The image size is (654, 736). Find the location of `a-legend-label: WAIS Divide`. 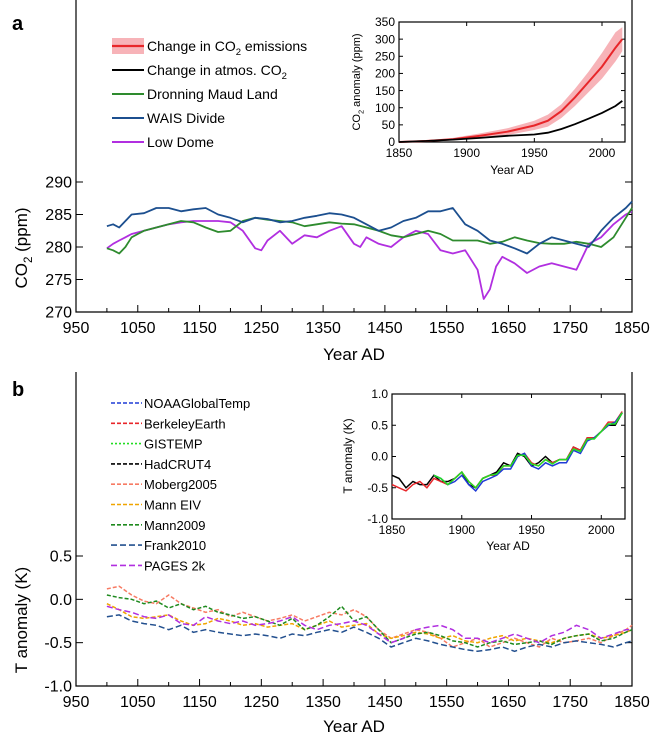

a-legend-label: WAIS Divide is located at coordinates (186, 118).